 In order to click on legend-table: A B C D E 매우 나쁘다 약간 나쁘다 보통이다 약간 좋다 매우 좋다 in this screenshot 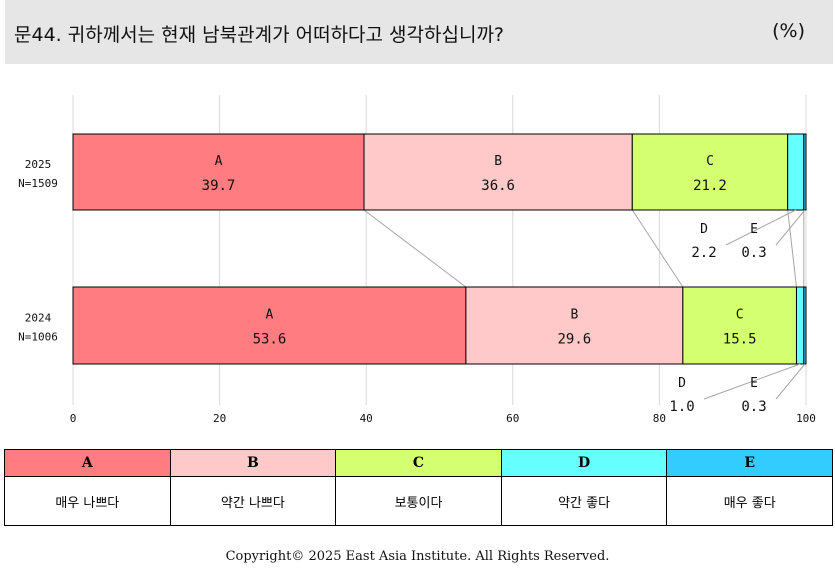, I will do `click(418, 487)`.